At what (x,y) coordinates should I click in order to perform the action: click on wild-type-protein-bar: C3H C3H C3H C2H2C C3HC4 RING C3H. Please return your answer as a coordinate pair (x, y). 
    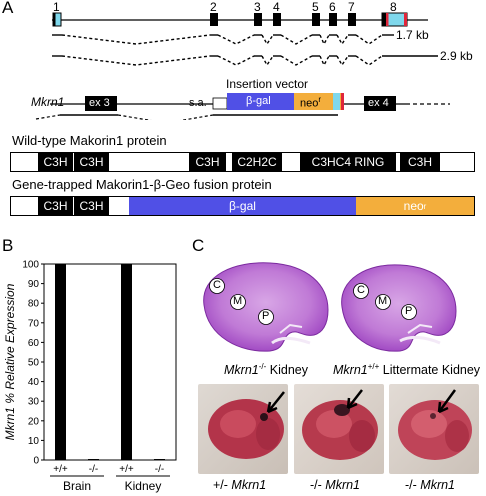
    Looking at the image, I should click on (242, 162).